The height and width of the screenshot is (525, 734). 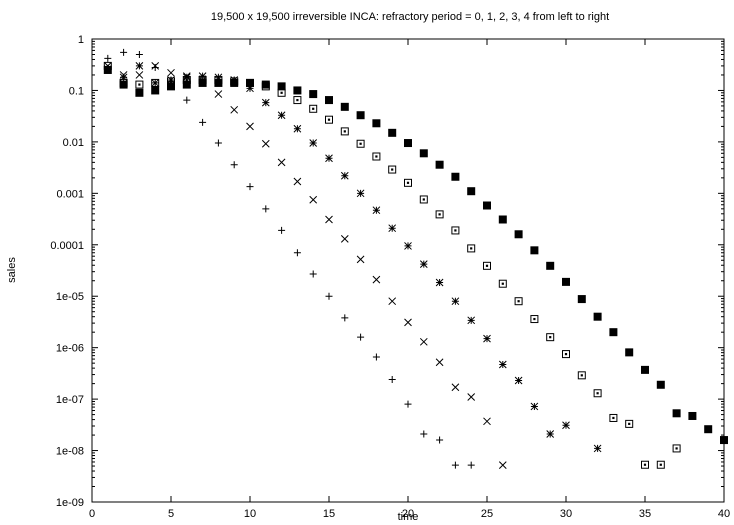 I want to click on x-tick-label: 40, so click(x=724, y=514).